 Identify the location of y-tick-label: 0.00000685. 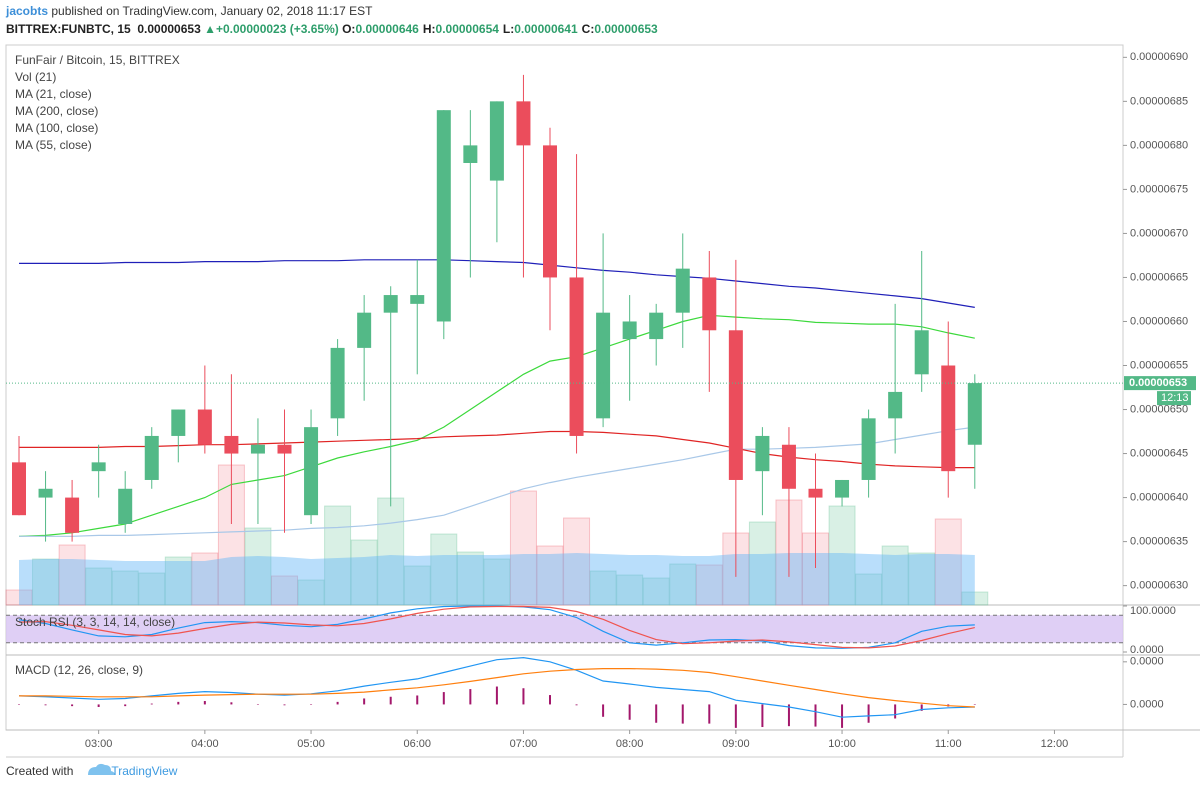
(1159, 101).